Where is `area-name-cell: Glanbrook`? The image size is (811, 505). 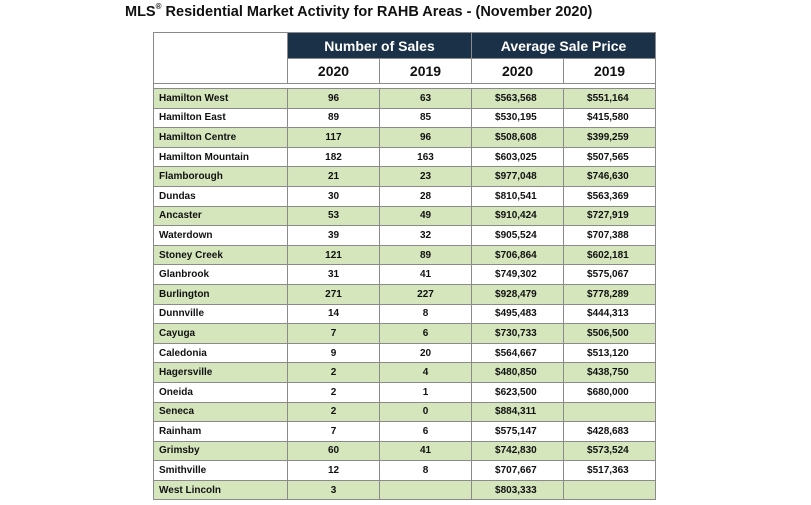 area-name-cell: Glanbrook is located at coordinates (220, 274).